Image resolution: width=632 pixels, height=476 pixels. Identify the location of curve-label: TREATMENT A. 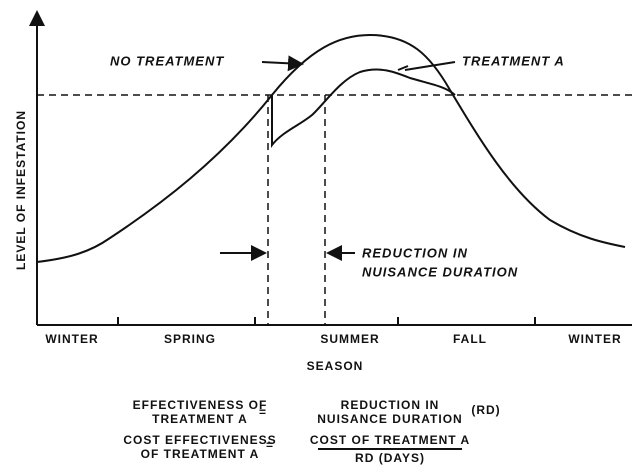
(513, 60).